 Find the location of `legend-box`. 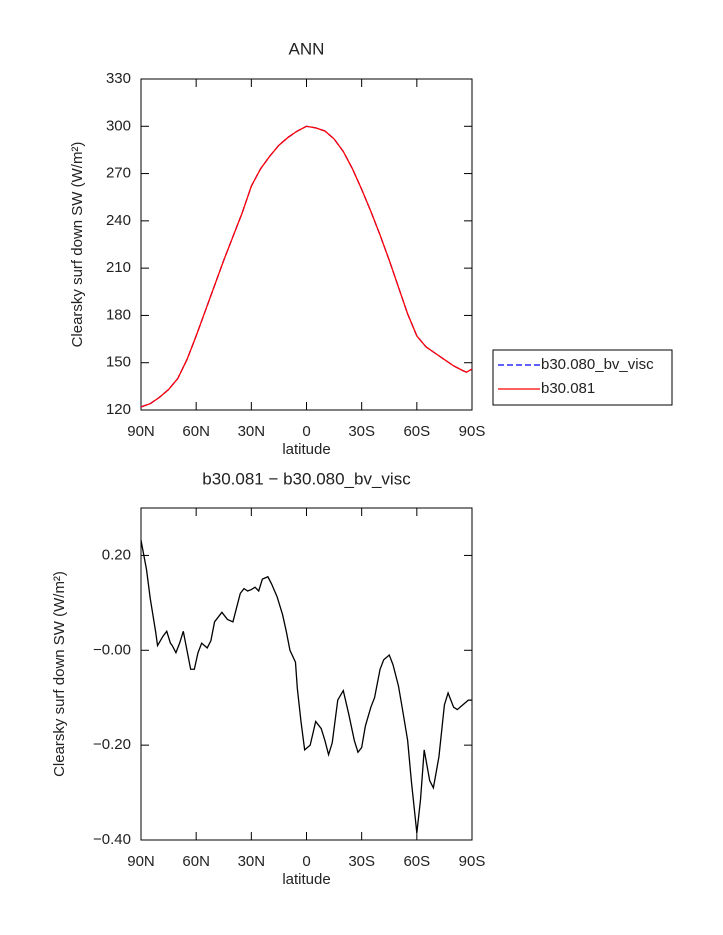

legend-box is located at coordinates (582, 377).